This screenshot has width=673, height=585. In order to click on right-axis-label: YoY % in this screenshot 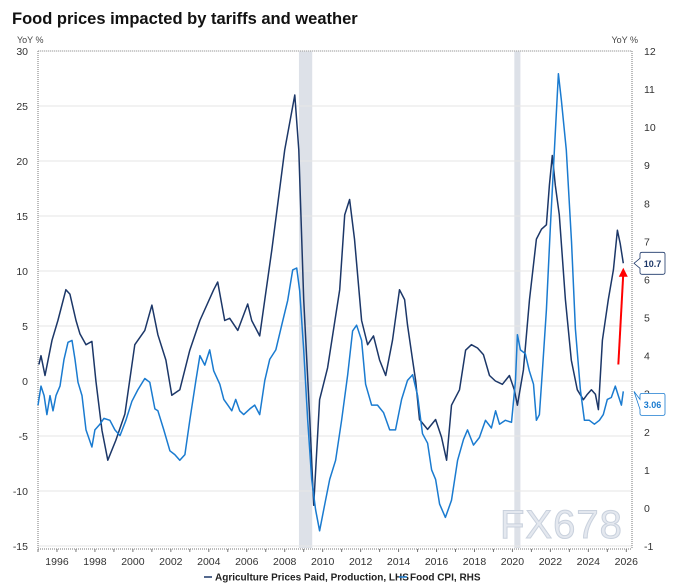, I will do `click(624, 40)`.